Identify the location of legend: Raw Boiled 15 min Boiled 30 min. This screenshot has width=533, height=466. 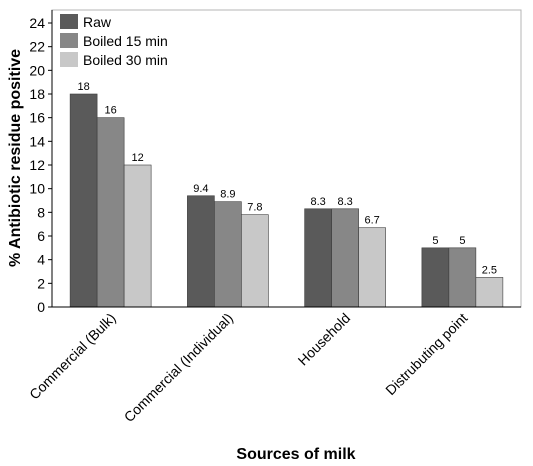
(114, 41).